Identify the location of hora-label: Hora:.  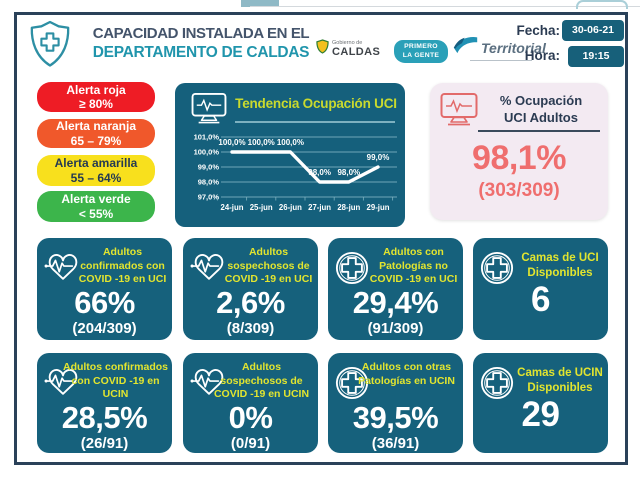
(542, 55).